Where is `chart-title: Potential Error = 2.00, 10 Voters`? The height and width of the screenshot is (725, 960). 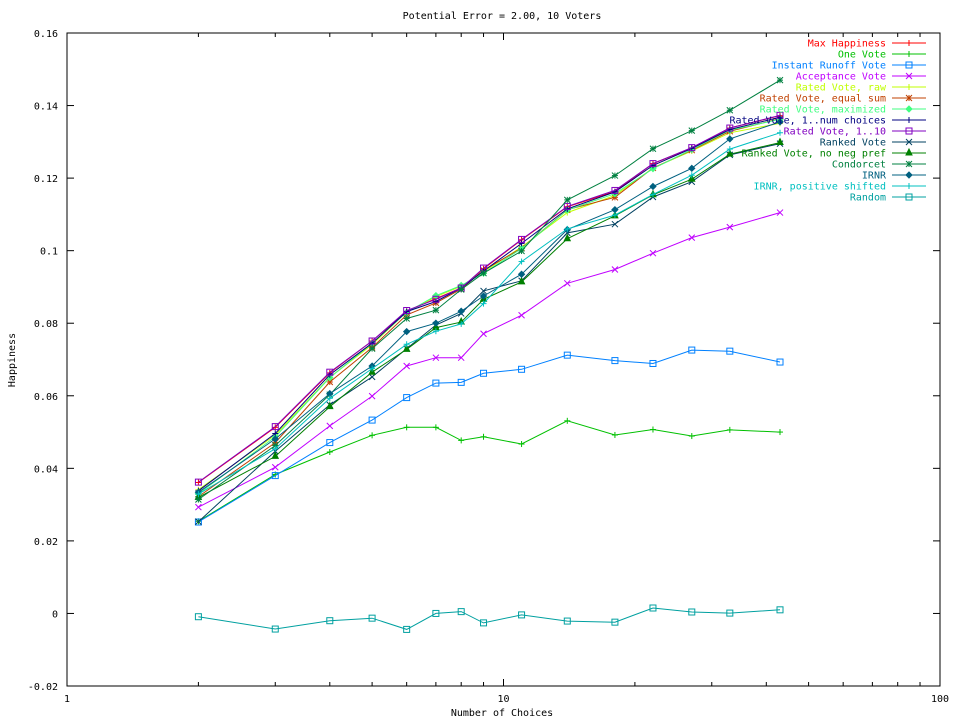
chart-title: Potential Error = 2.00, 10 Voters is located at coordinates (502, 16).